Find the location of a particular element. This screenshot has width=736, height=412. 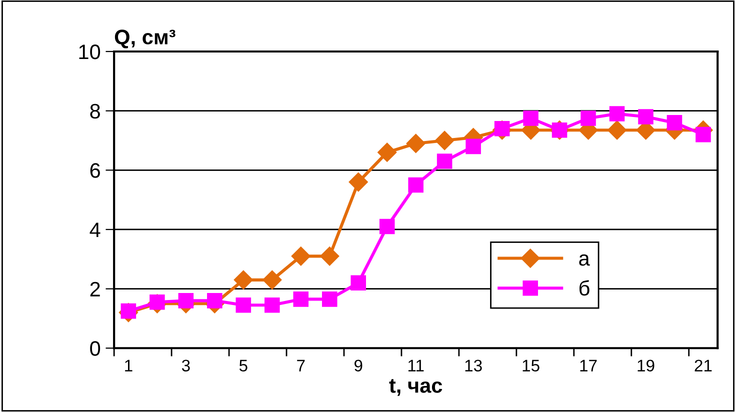

x-tick-label: 19 is located at coordinates (646, 366).